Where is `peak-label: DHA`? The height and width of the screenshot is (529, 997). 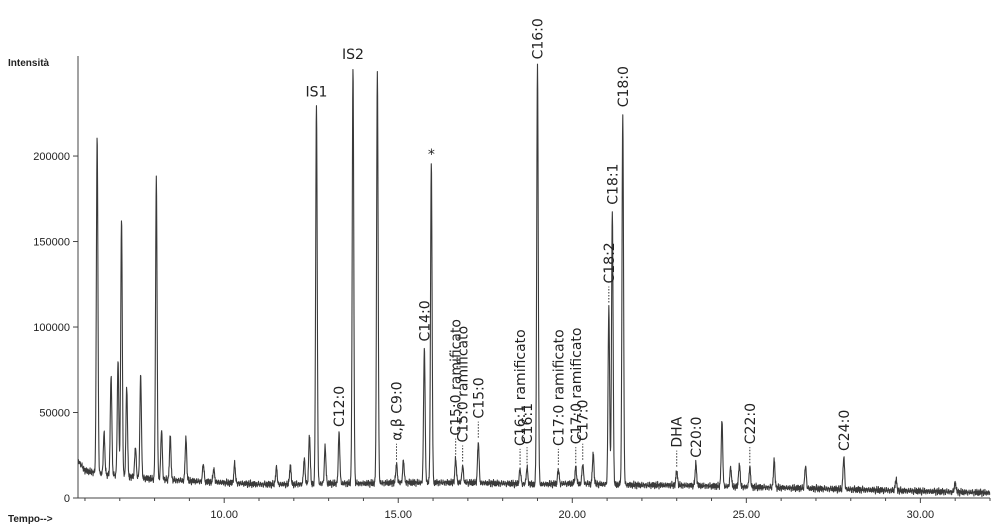 peak-label: DHA is located at coordinates (678, 431).